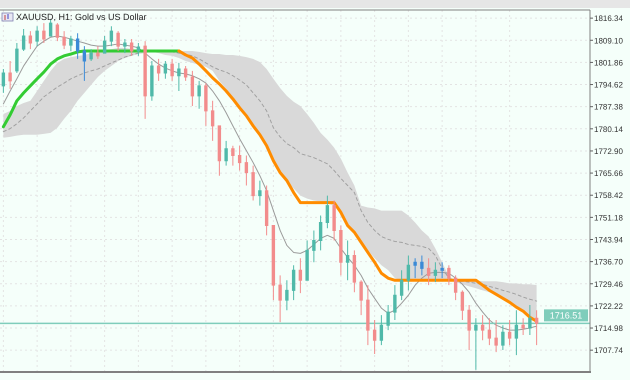  I want to click on y-tick-label: 1809.10, so click(609, 41).